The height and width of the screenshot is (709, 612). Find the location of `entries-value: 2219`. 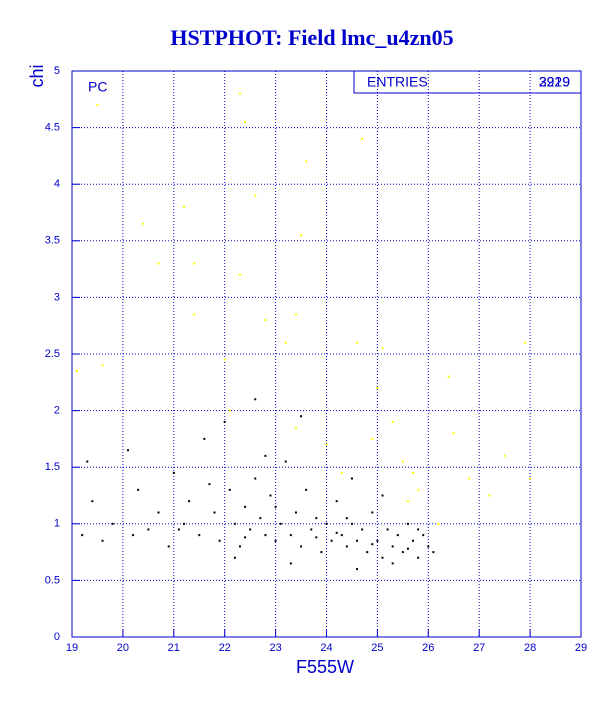

entries-value: 2219 is located at coordinates (554, 82).